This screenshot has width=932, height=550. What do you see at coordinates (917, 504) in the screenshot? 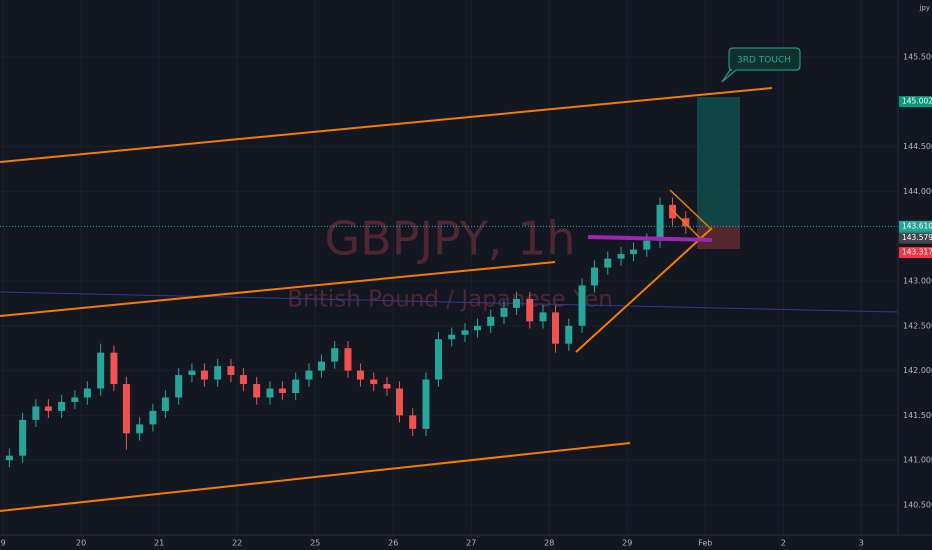
I see `y-tick-label: 140.500` at bounding box center [917, 504].